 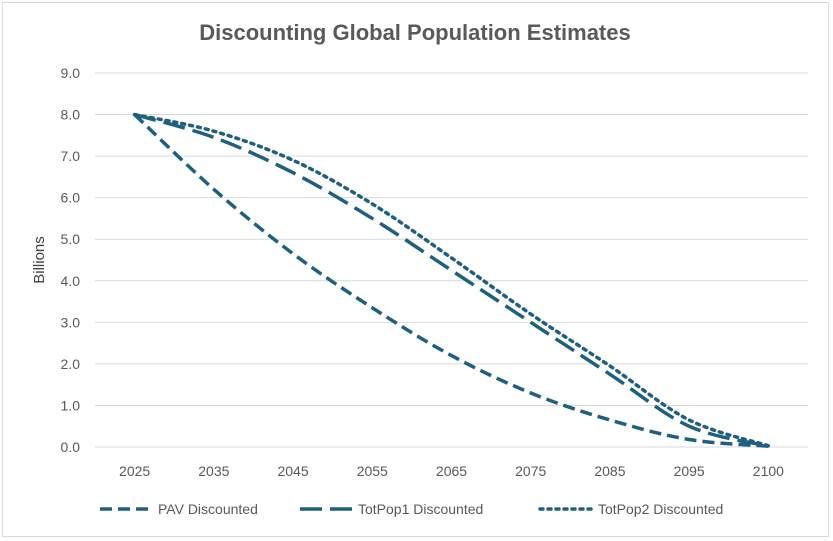 What do you see at coordinates (530, 471) in the screenshot?
I see `x-tick-label: 2075` at bounding box center [530, 471].